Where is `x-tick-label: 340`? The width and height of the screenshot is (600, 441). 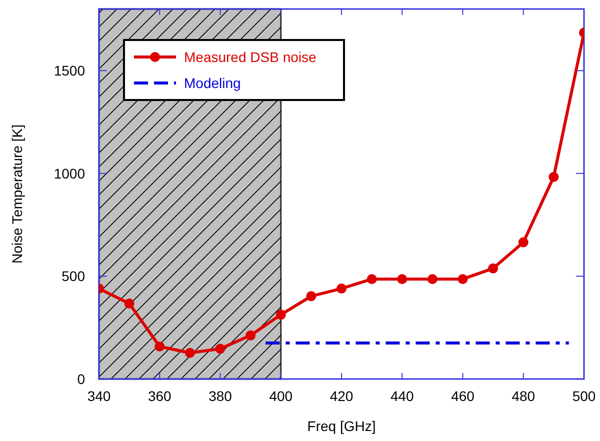
x-tick-label: 340 is located at coordinates (99, 396).